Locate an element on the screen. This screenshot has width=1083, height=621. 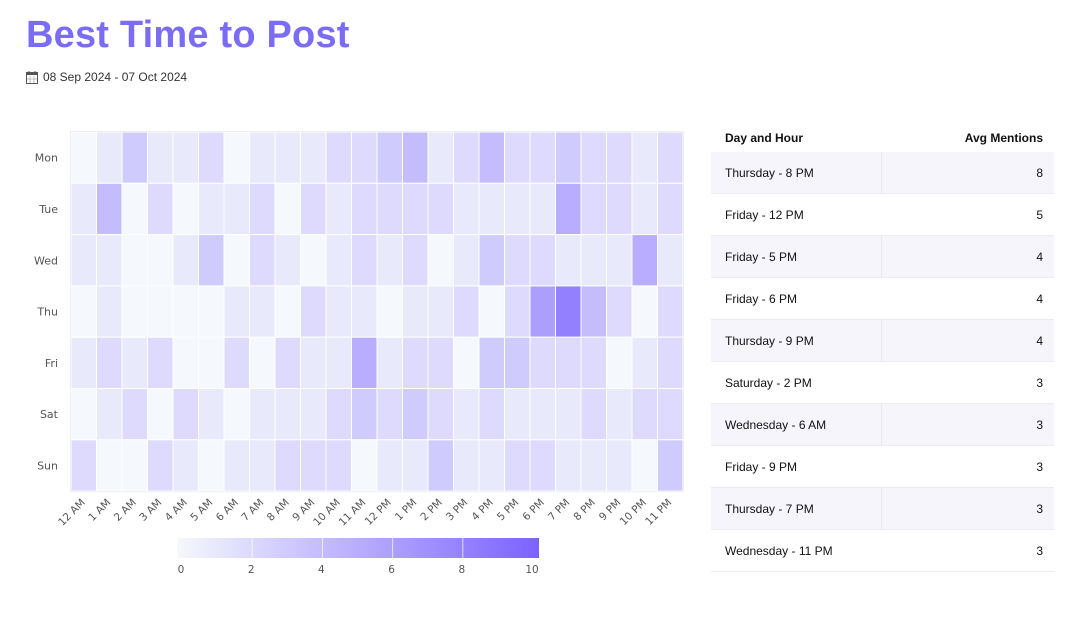
col-avg-mentions-header: Avg Mentions is located at coordinates (1003, 138).